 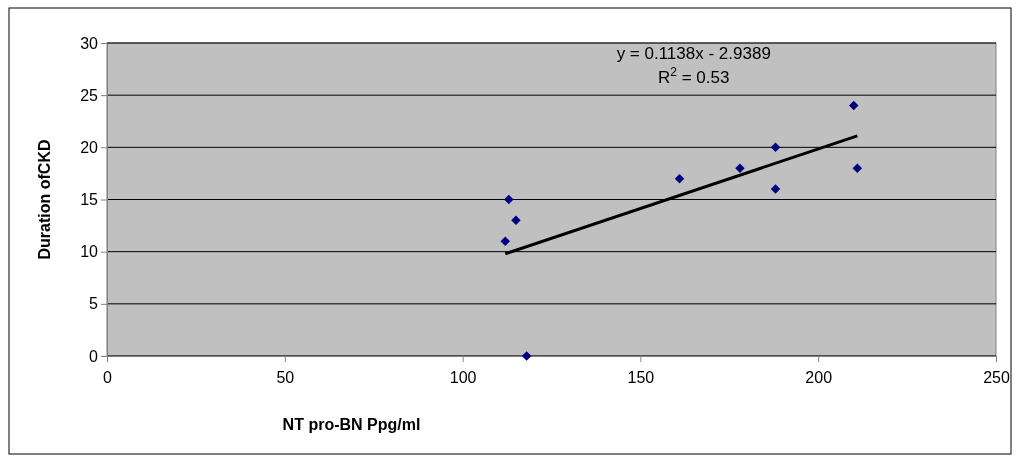 What do you see at coordinates (641, 377) in the screenshot?
I see `x-tick-label: 150` at bounding box center [641, 377].